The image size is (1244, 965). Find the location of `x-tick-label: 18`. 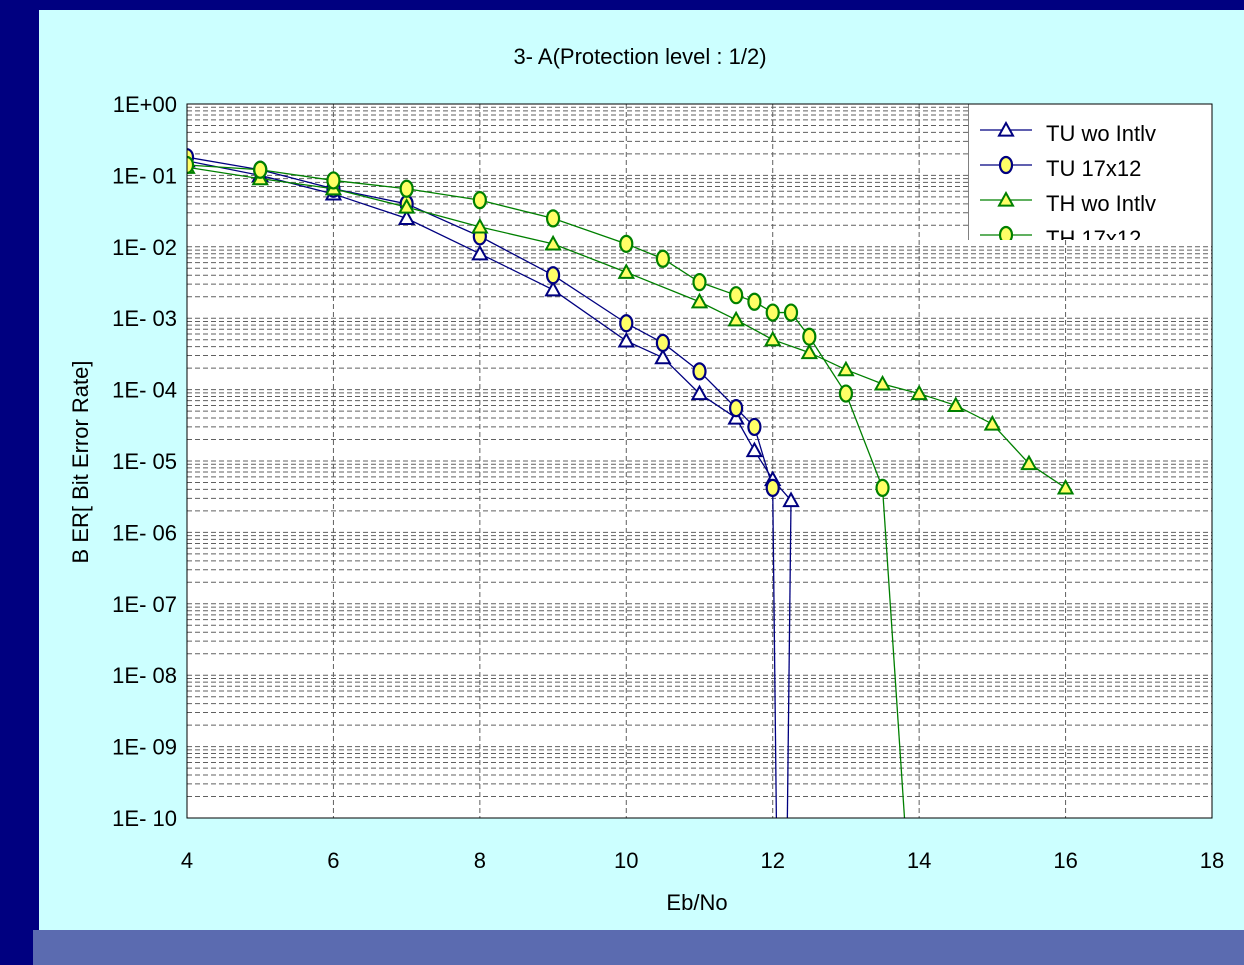

x-tick-label: 18 is located at coordinates (1212, 860).